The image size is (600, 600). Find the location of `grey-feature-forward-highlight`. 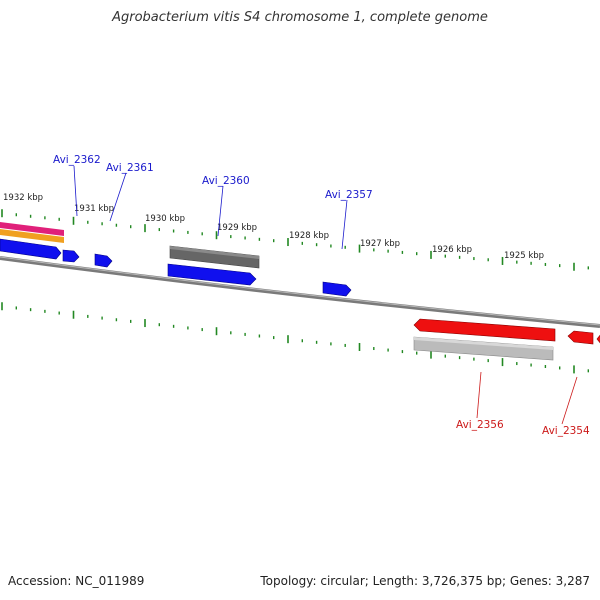

grey-feature-forward-highlight is located at coordinates (214, 252).